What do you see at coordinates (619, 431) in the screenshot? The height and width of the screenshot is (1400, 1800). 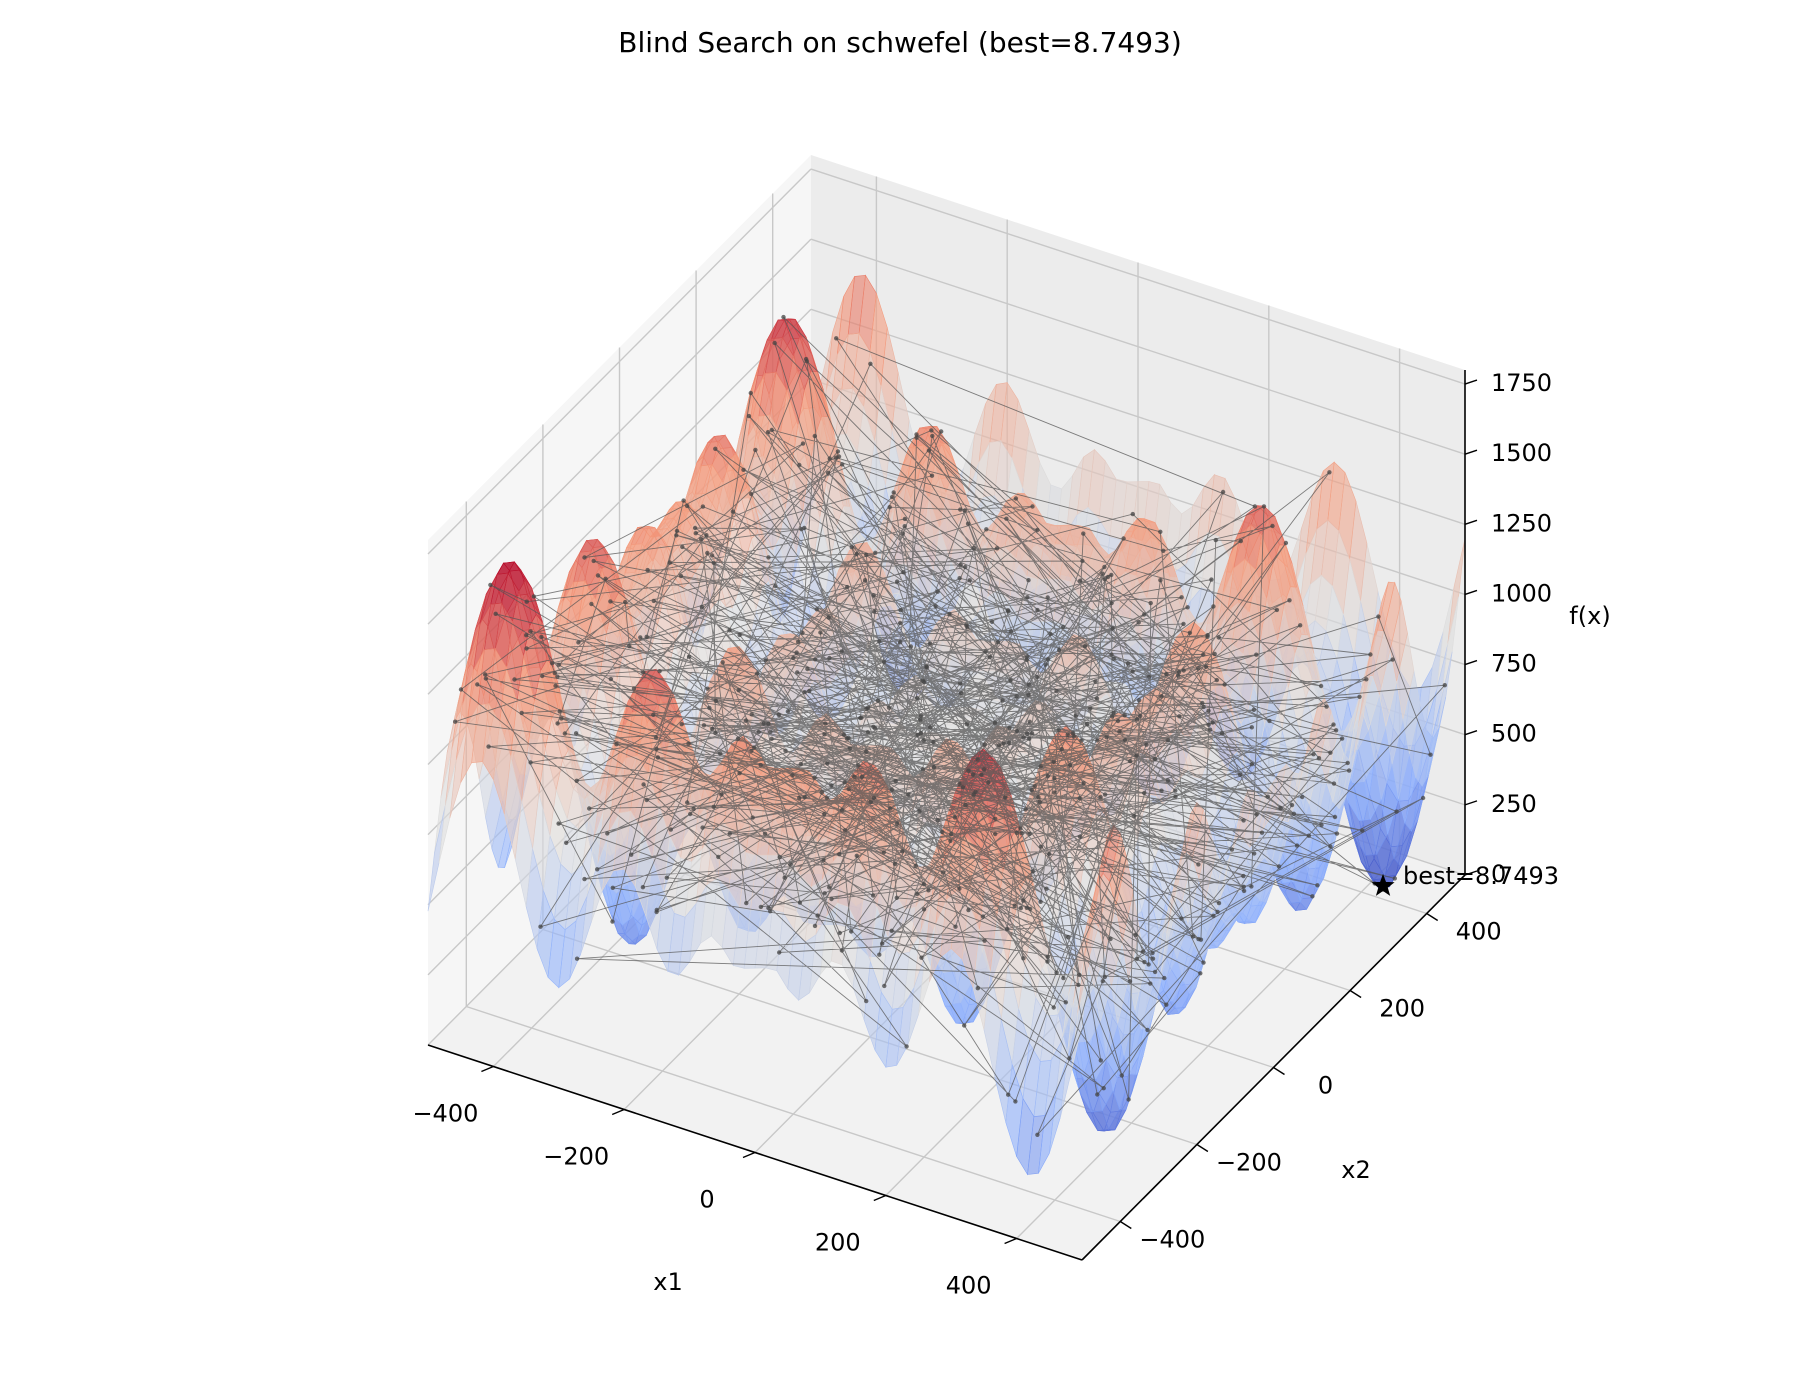 I see `gridline-z-left` at bounding box center [619, 431].